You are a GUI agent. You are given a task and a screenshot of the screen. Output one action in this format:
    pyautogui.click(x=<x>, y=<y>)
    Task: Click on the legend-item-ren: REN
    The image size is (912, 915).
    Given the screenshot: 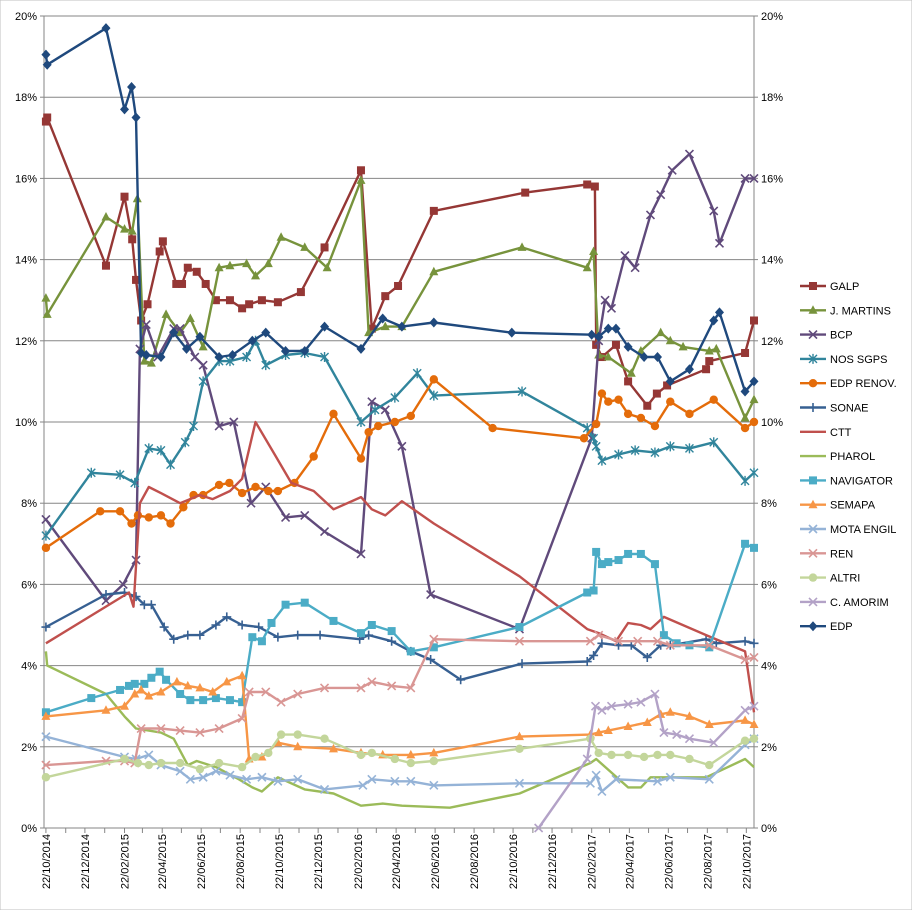 What is the action you would take?
    pyautogui.click(x=826, y=554)
    